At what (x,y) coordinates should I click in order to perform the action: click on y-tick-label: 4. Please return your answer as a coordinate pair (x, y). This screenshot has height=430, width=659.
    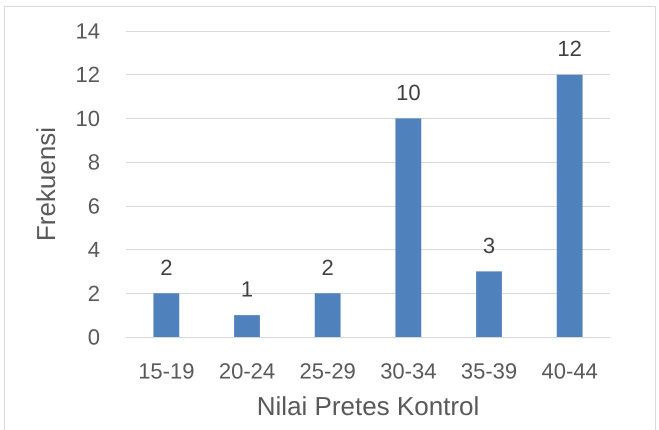
    Looking at the image, I should click on (94, 249).